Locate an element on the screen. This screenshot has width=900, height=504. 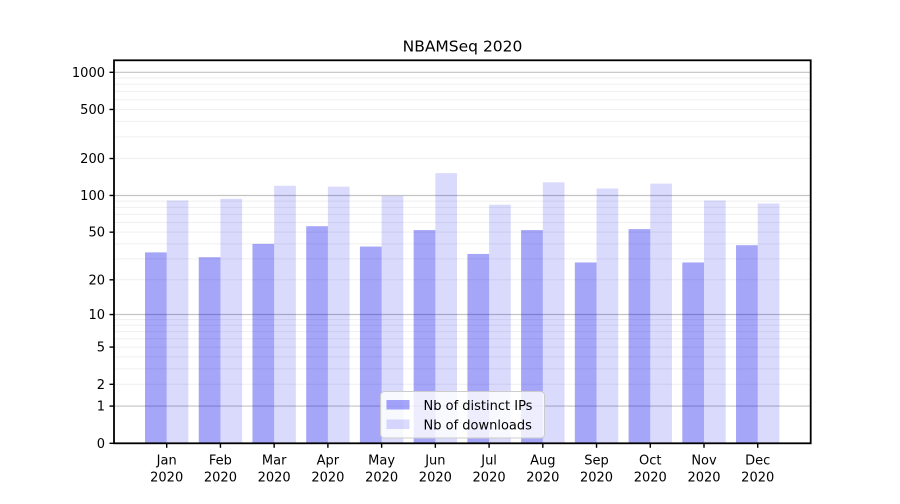
x-tick-label-month: Mar is located at coordinates (274, 460).